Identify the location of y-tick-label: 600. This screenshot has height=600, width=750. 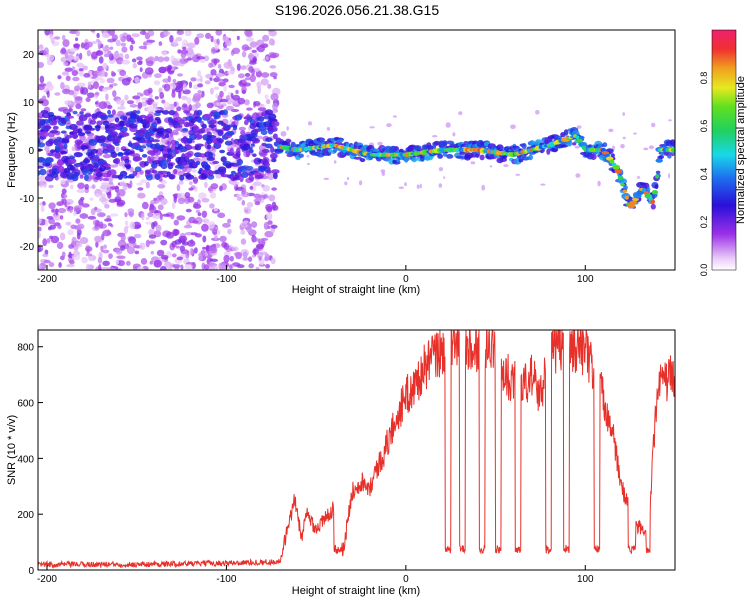
(25, 404).